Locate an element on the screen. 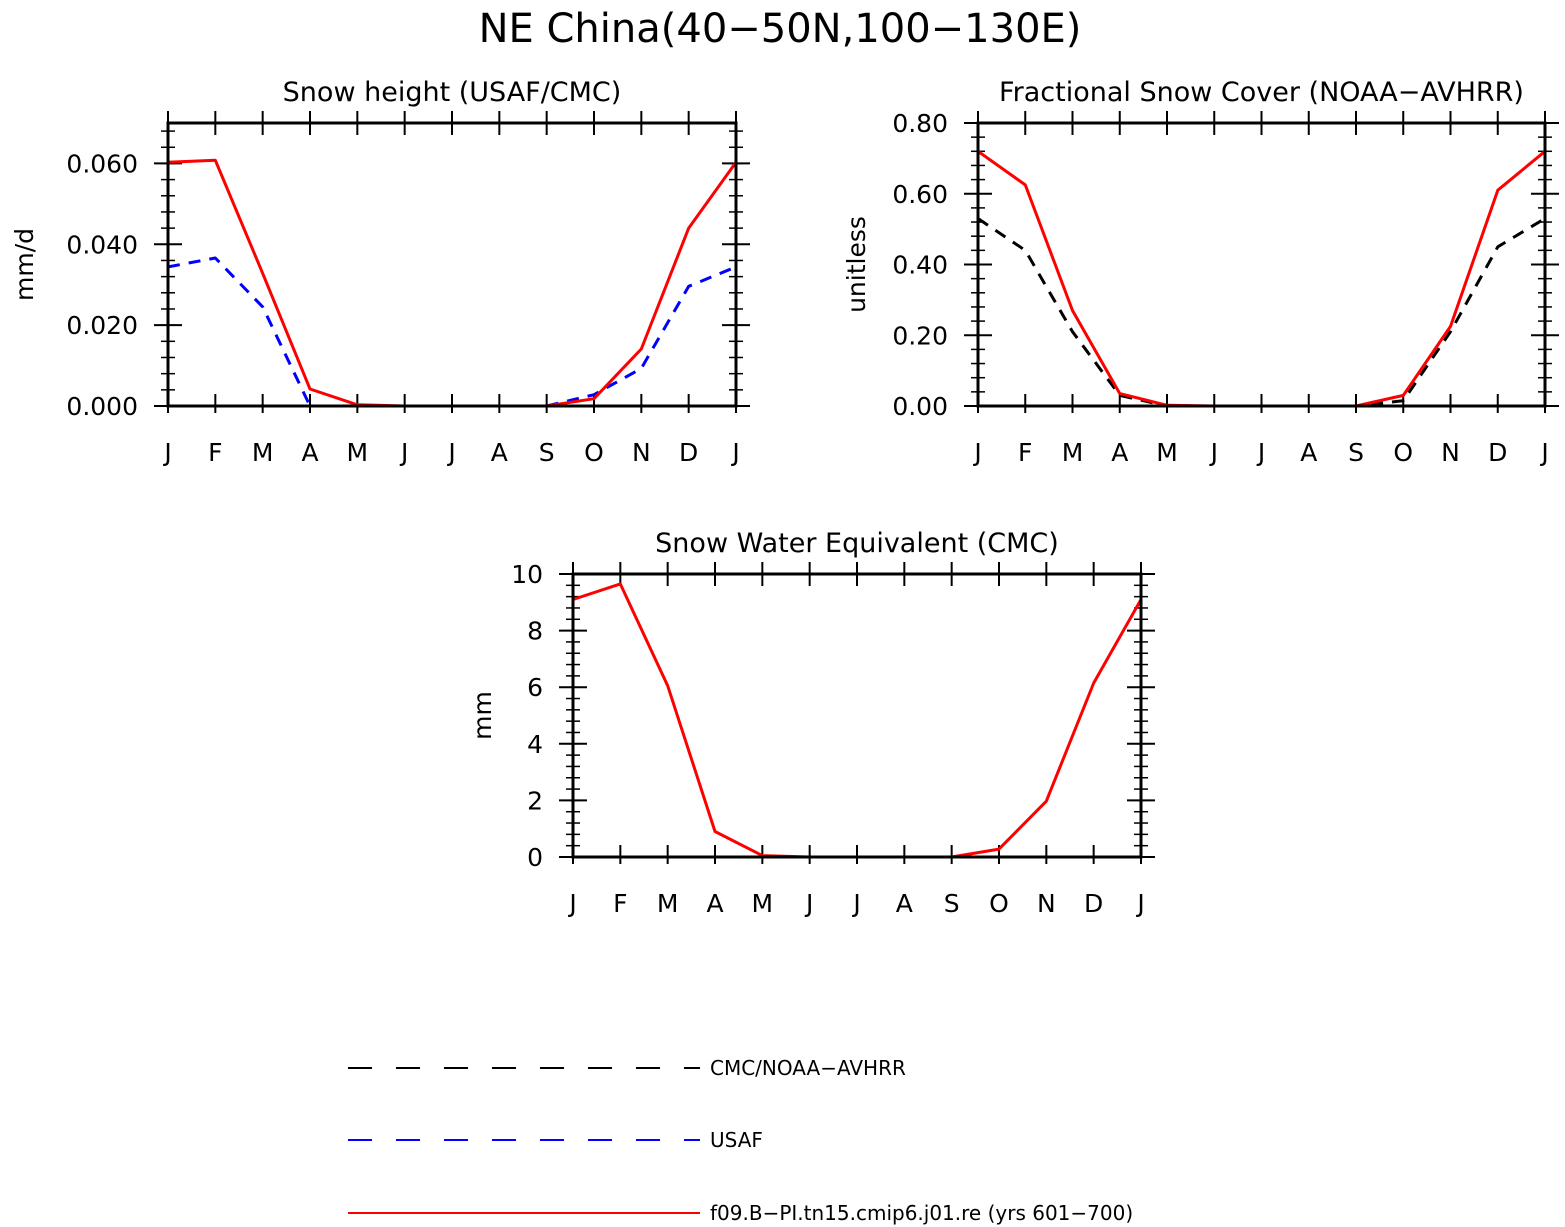  y-tick-label: 0.20 is located at coordinates (920, 335).